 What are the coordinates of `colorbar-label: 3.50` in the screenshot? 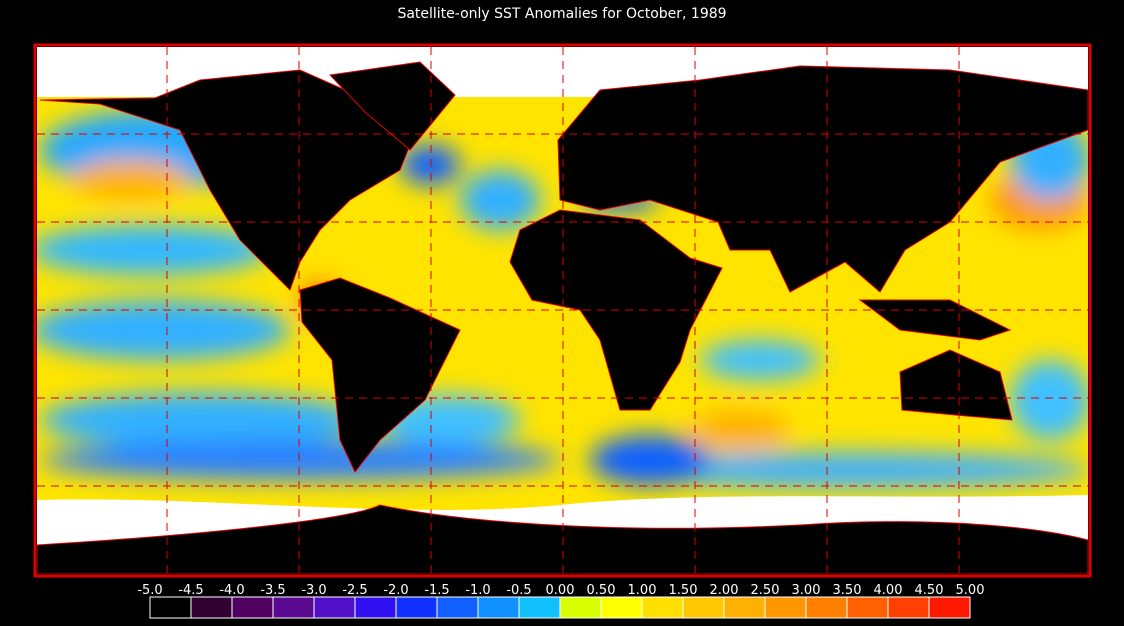 It's located at (847, 590).